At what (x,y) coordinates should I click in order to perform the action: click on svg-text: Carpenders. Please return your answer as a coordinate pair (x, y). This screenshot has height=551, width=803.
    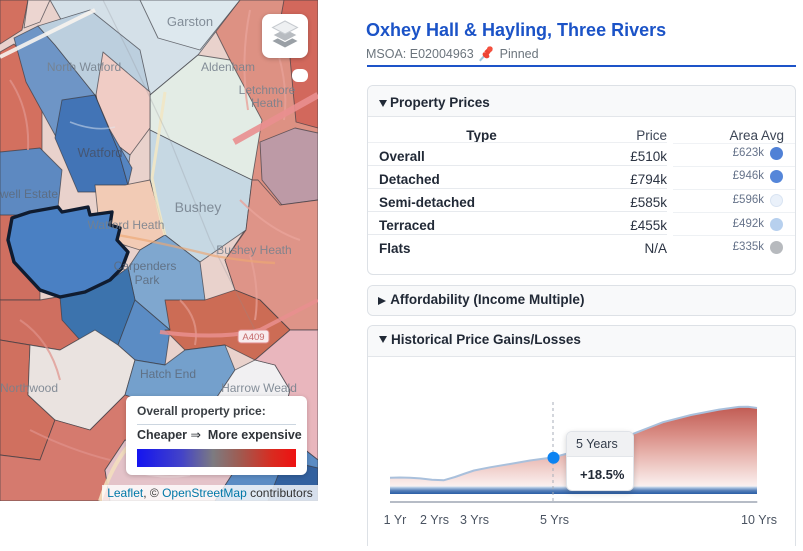
    Looking at the image, I should click on (145, 266).